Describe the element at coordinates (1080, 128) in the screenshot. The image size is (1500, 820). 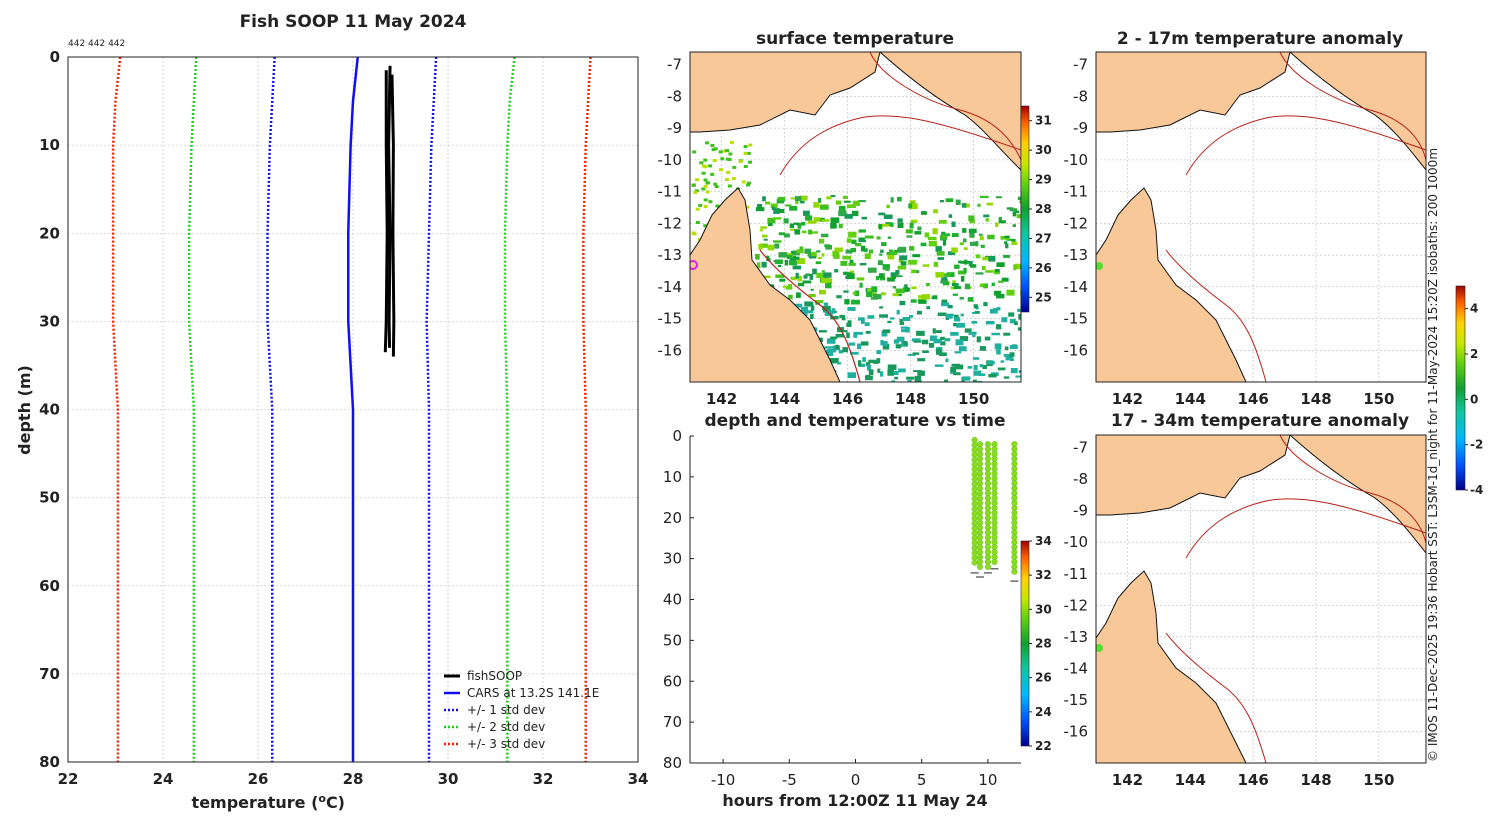
I see `map-lat-tick-label: -9` at that location.